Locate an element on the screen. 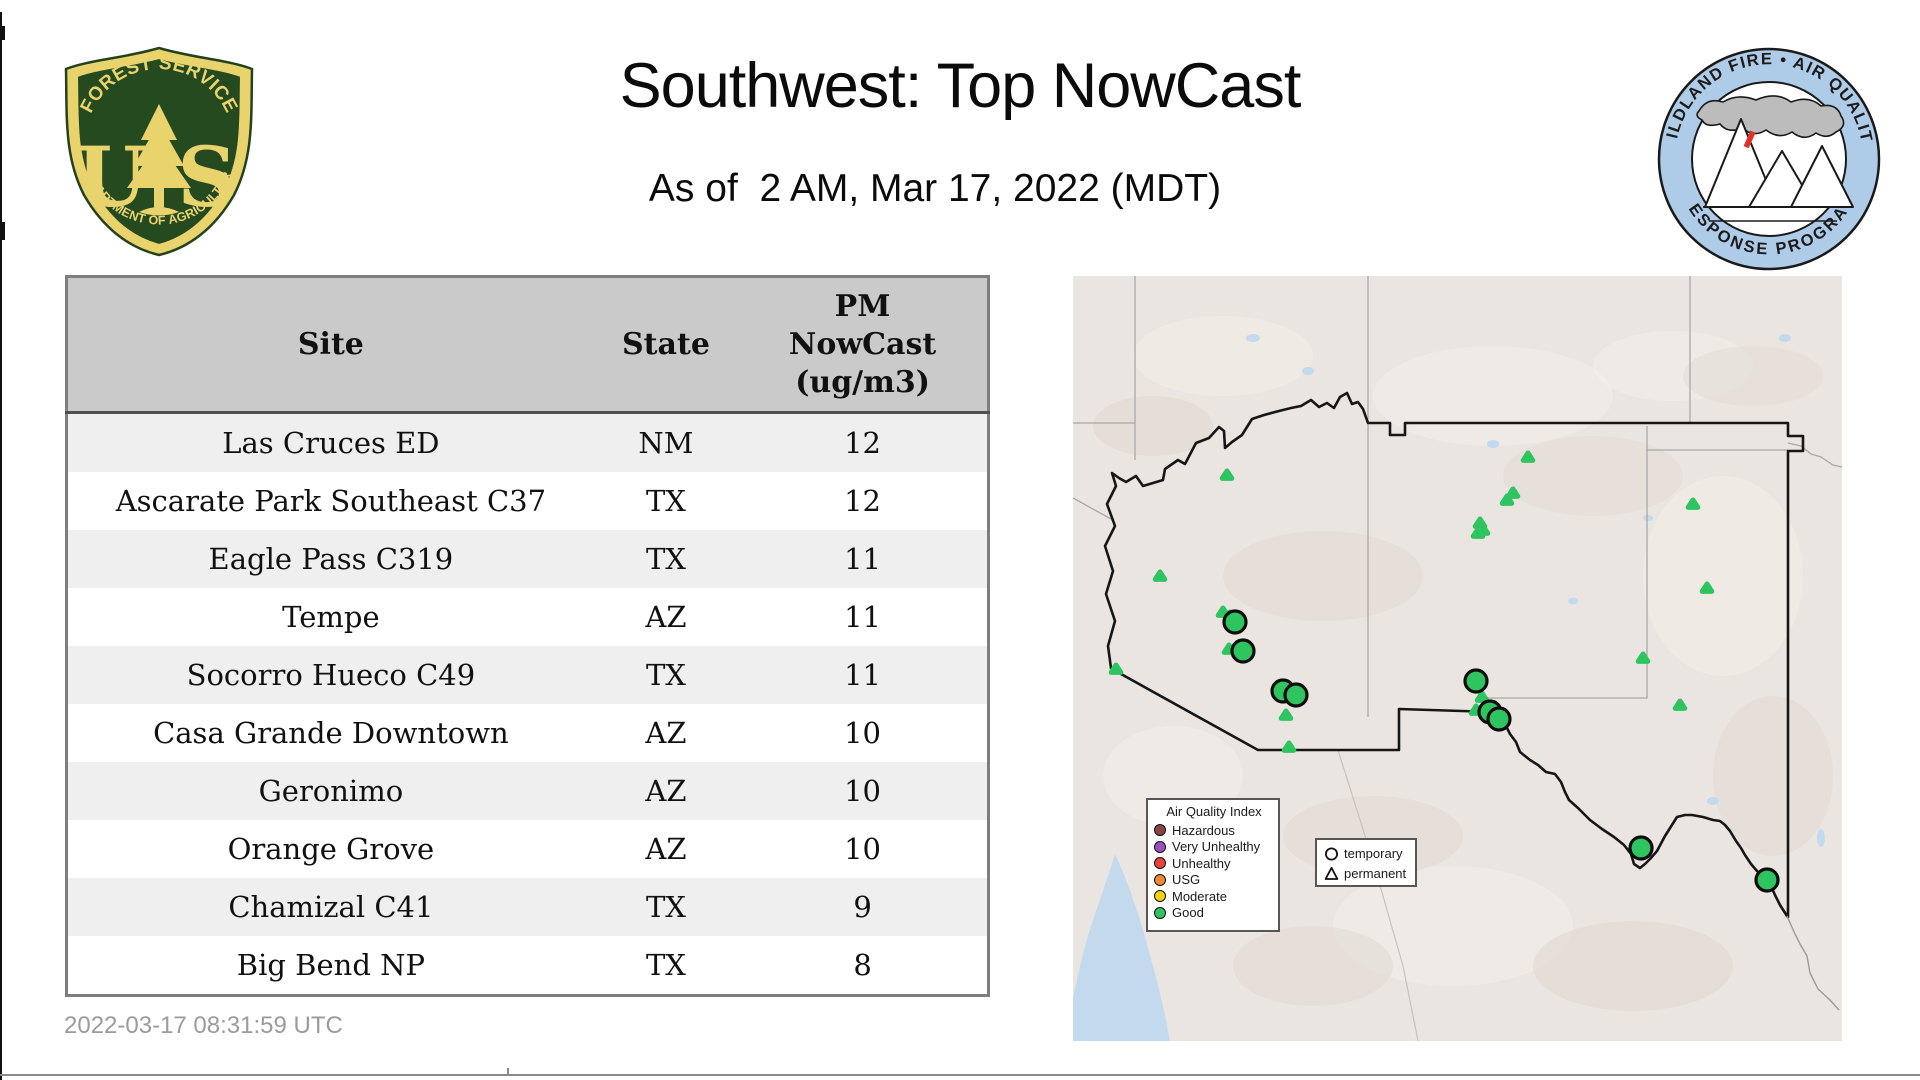 The image size is (1920, 1080). mexico-border-line is located at coordinates (1378, 895).